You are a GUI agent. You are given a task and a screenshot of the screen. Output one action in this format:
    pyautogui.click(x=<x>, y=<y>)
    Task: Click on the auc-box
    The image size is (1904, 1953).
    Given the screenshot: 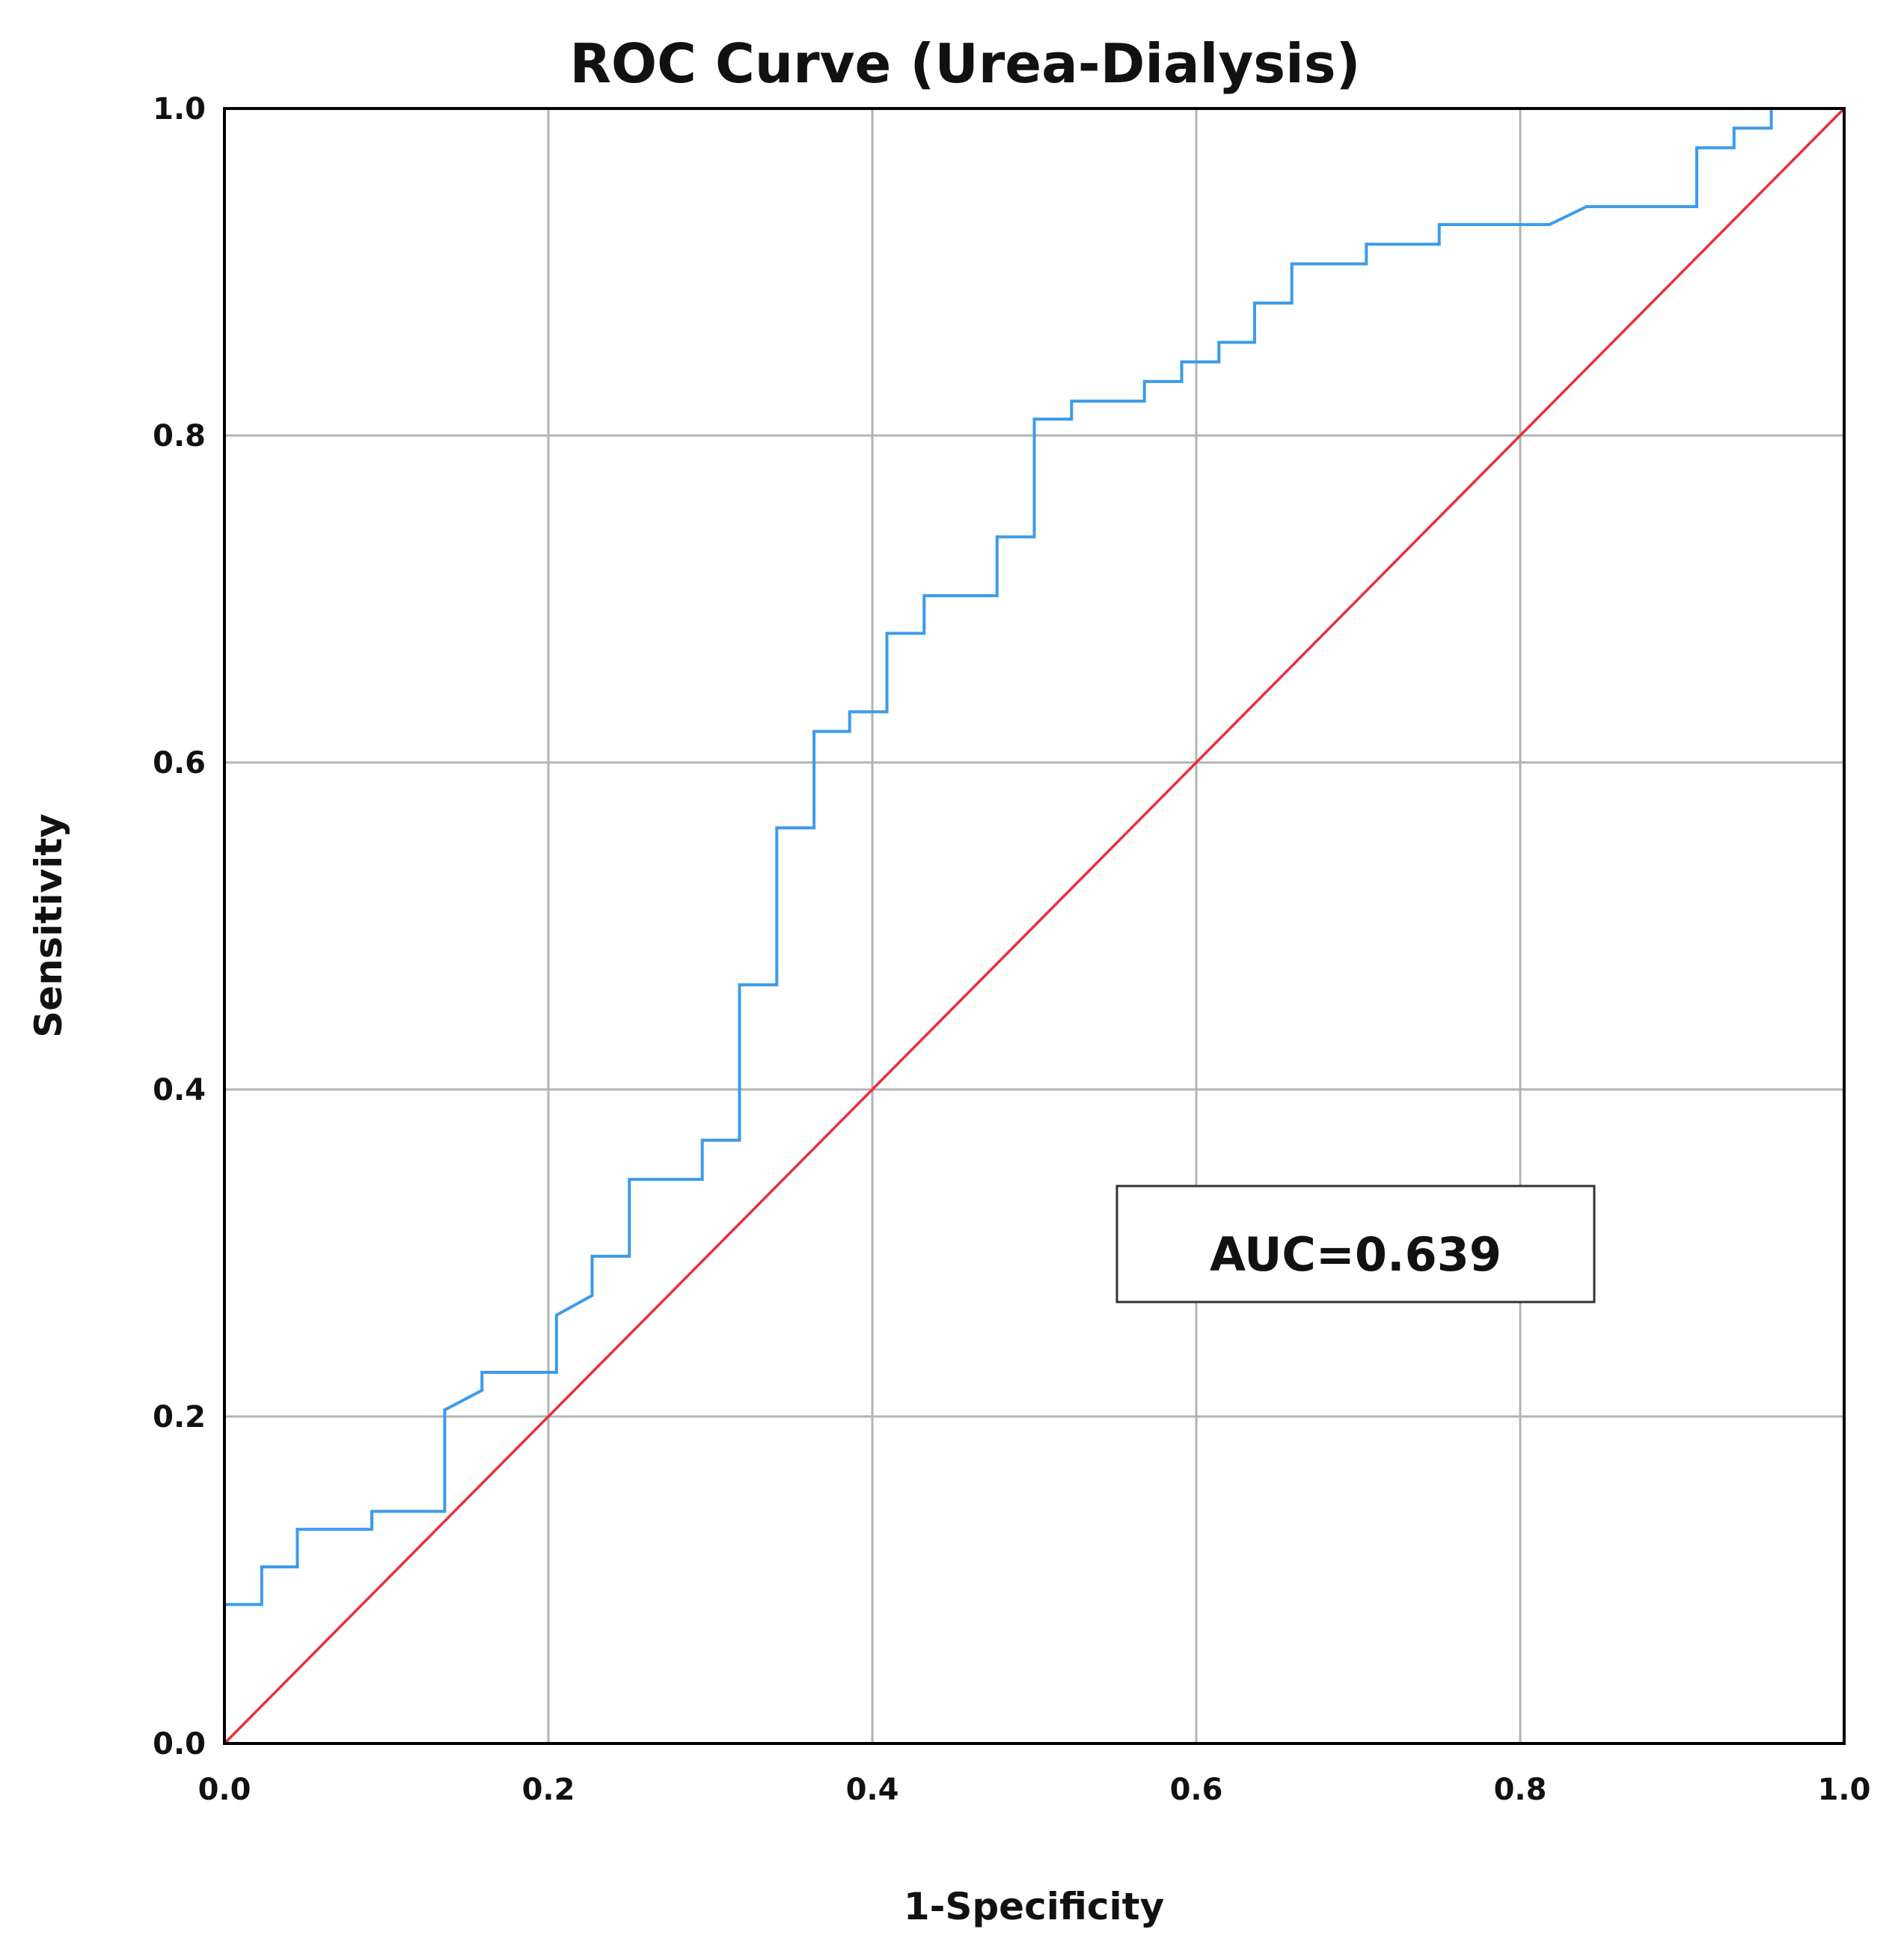 What is the action you would take?
    pyautogui.click(x=1355, y=1244)
    